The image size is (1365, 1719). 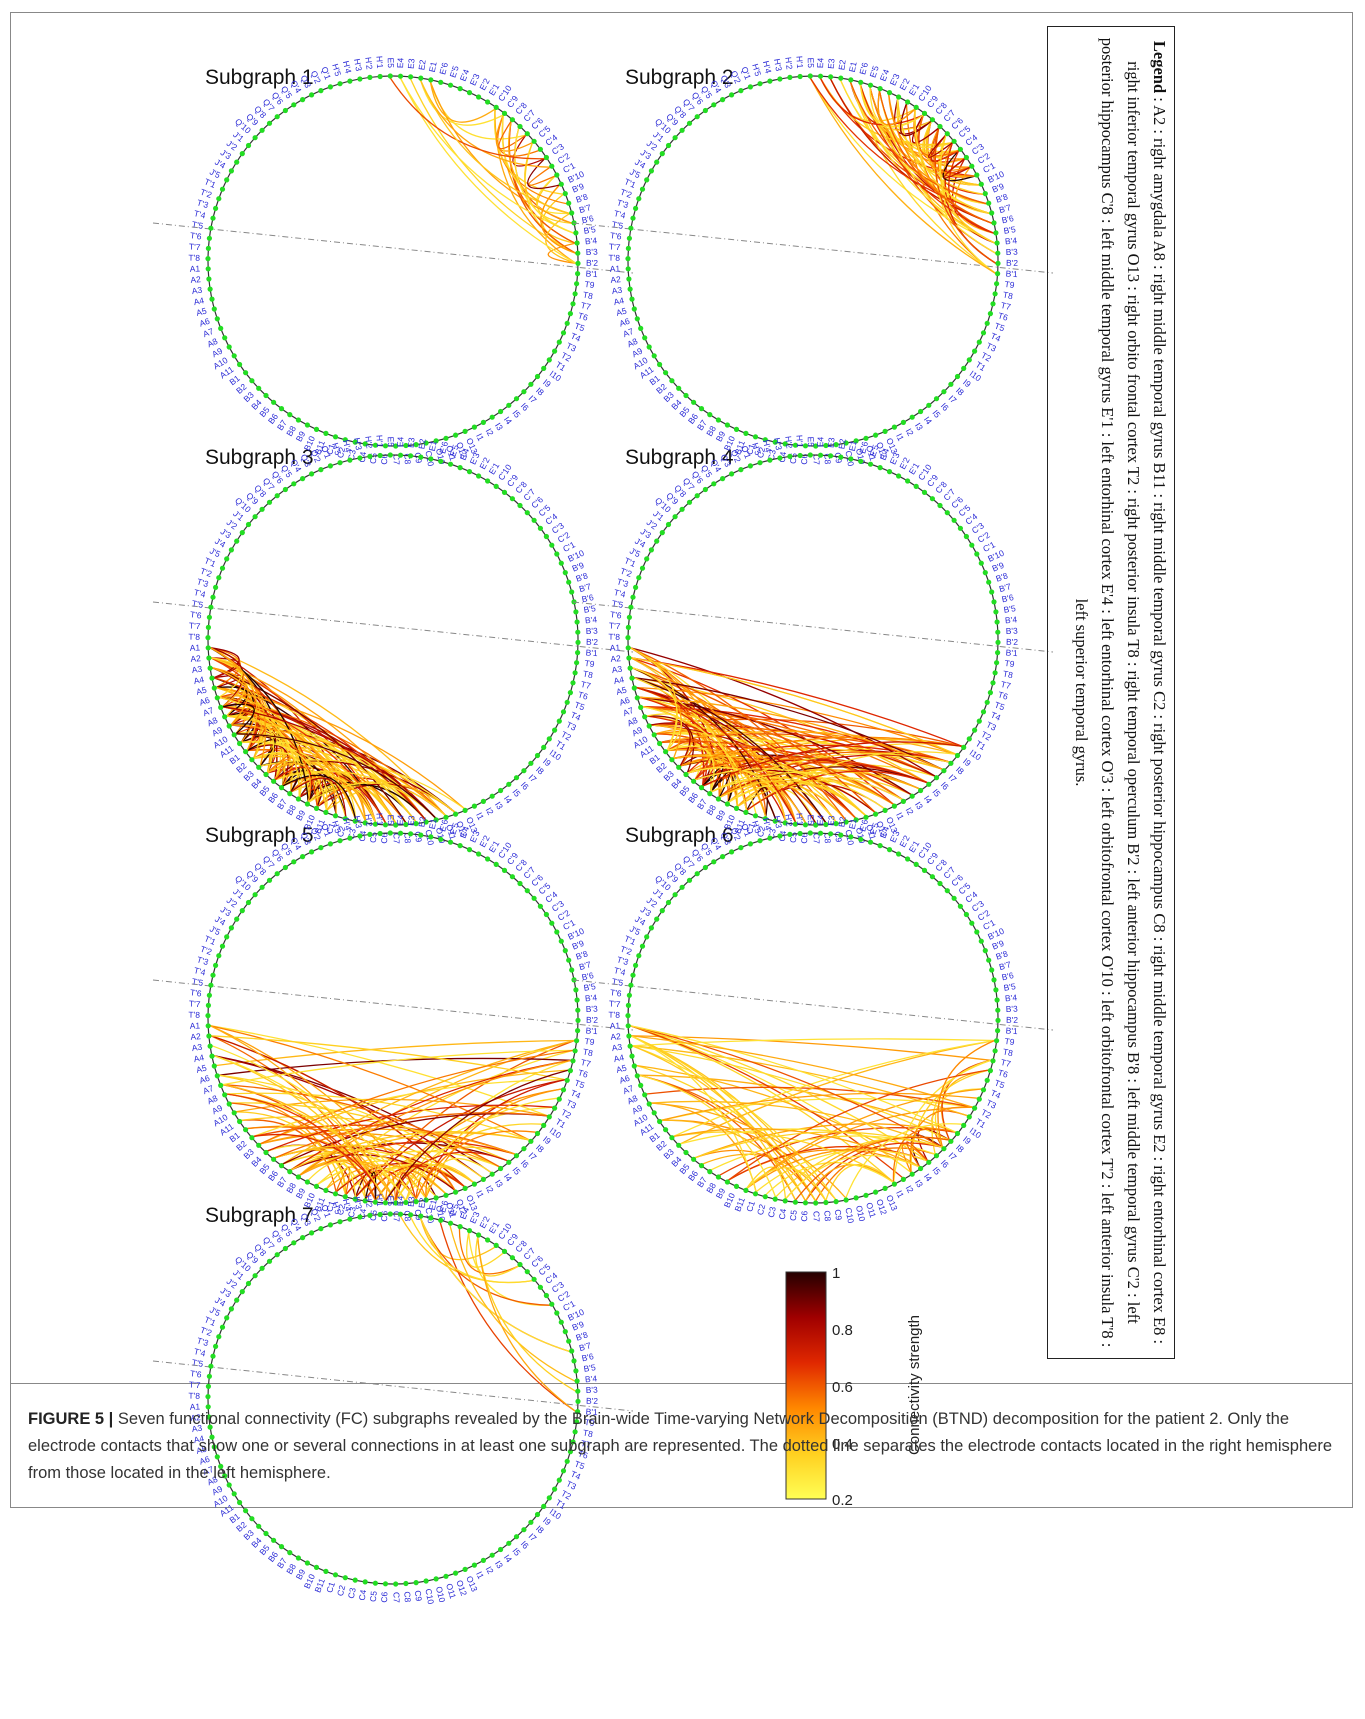 What do you see at coordinates (393, 248) in the screenshot?
I see `hemisphere-divider` at bounding box center [393, 248].